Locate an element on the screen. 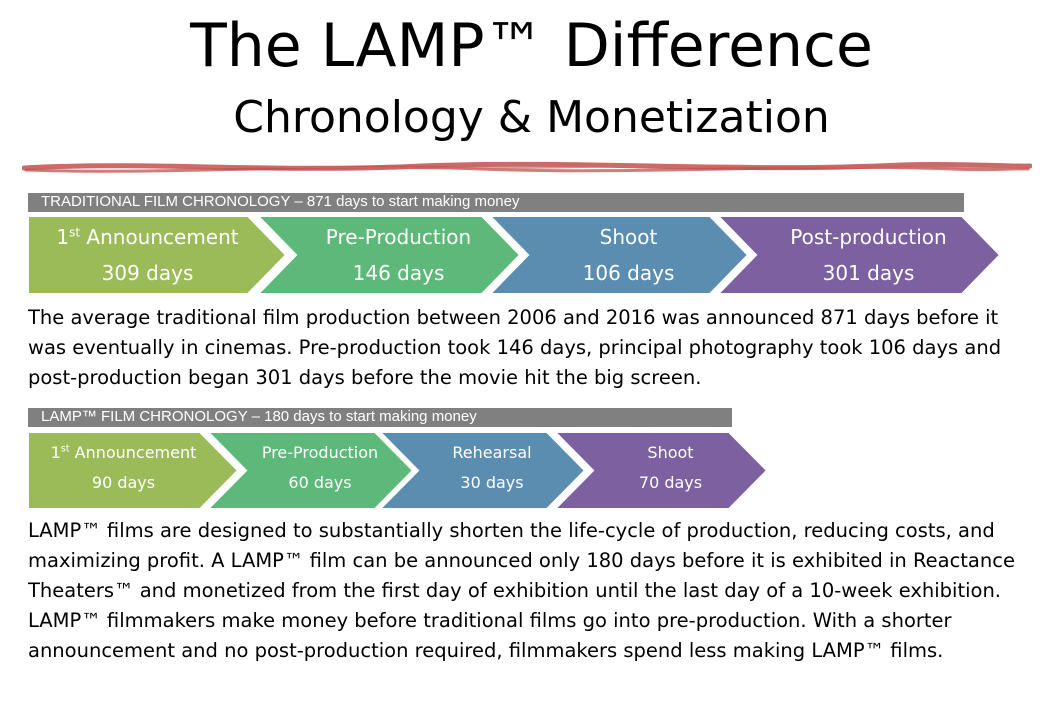 This screenshot has height=704, width=1063. stage-duration: 60 days is located at coordinates (320, 482).